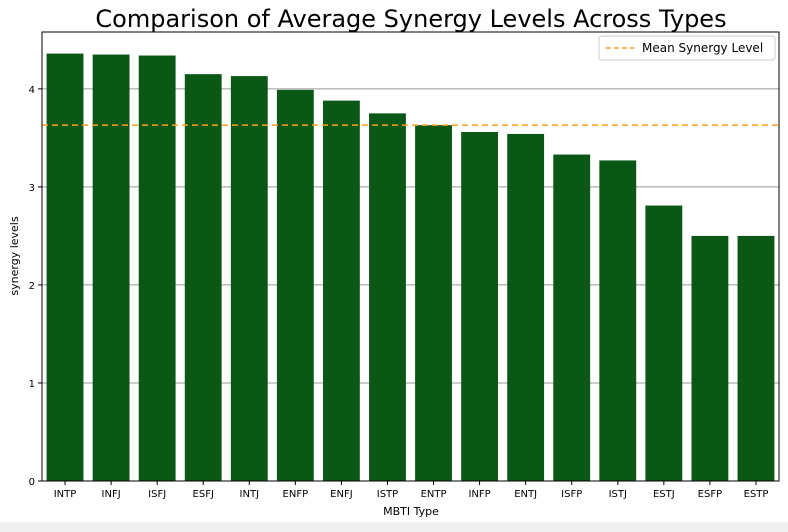 The image size is (788, 532). Describe the element at coordinates (32, 286) in the screenshot. I see `y-tick-label-2: 2` at that location.